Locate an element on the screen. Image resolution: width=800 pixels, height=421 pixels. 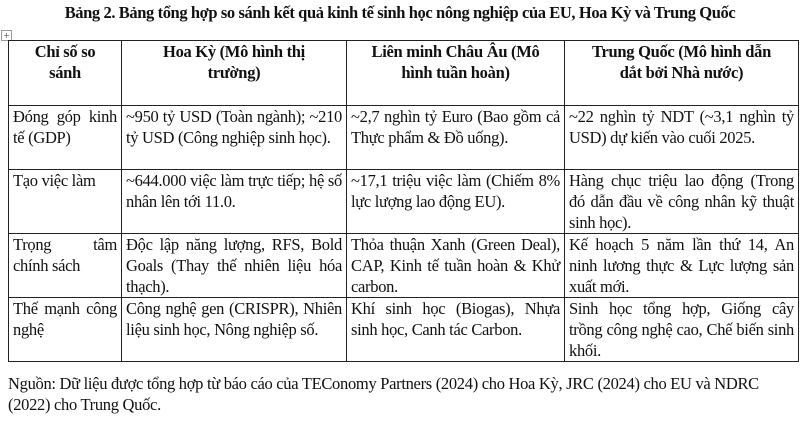
row-label: Thế mạnh công nghệ is located at coordinates (65, 329).